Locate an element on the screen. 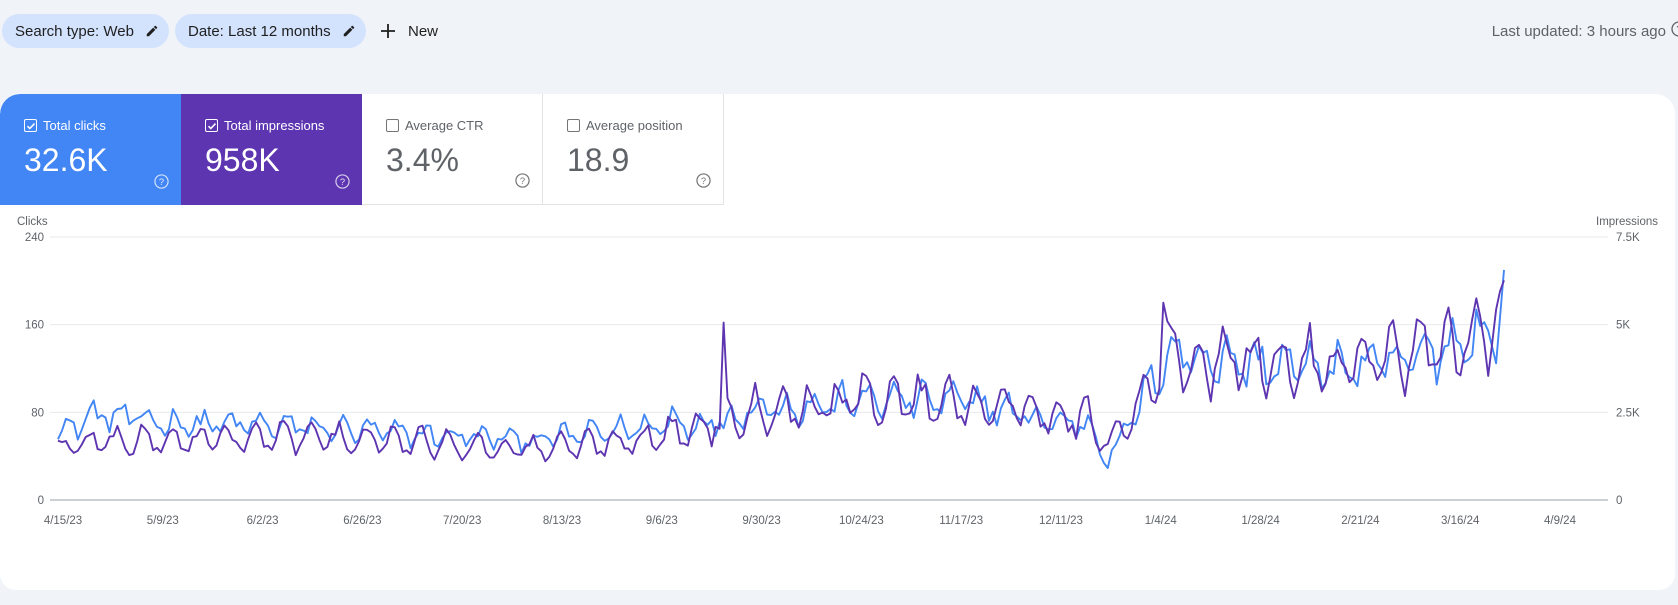 The image size is (1678, 605). metric-average-ctr: Average CTR 3.4% ? is located at coordinates (452, 149).